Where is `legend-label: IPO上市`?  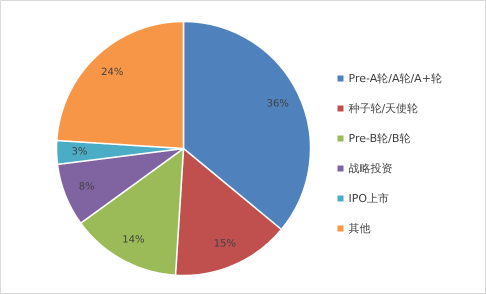
legend-label: IPO上市 is located at coordinates (369, 198).